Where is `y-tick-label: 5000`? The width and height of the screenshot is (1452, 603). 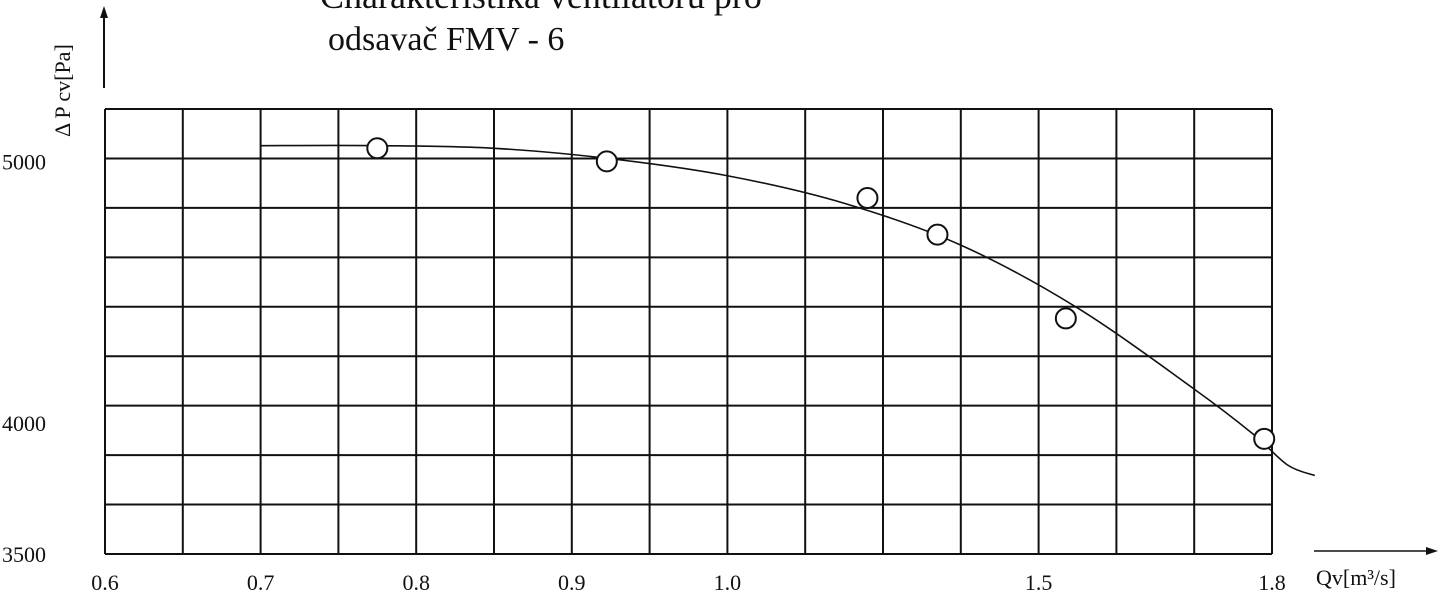
y-tick-label: 5000 is located at coordinates (24, 161).